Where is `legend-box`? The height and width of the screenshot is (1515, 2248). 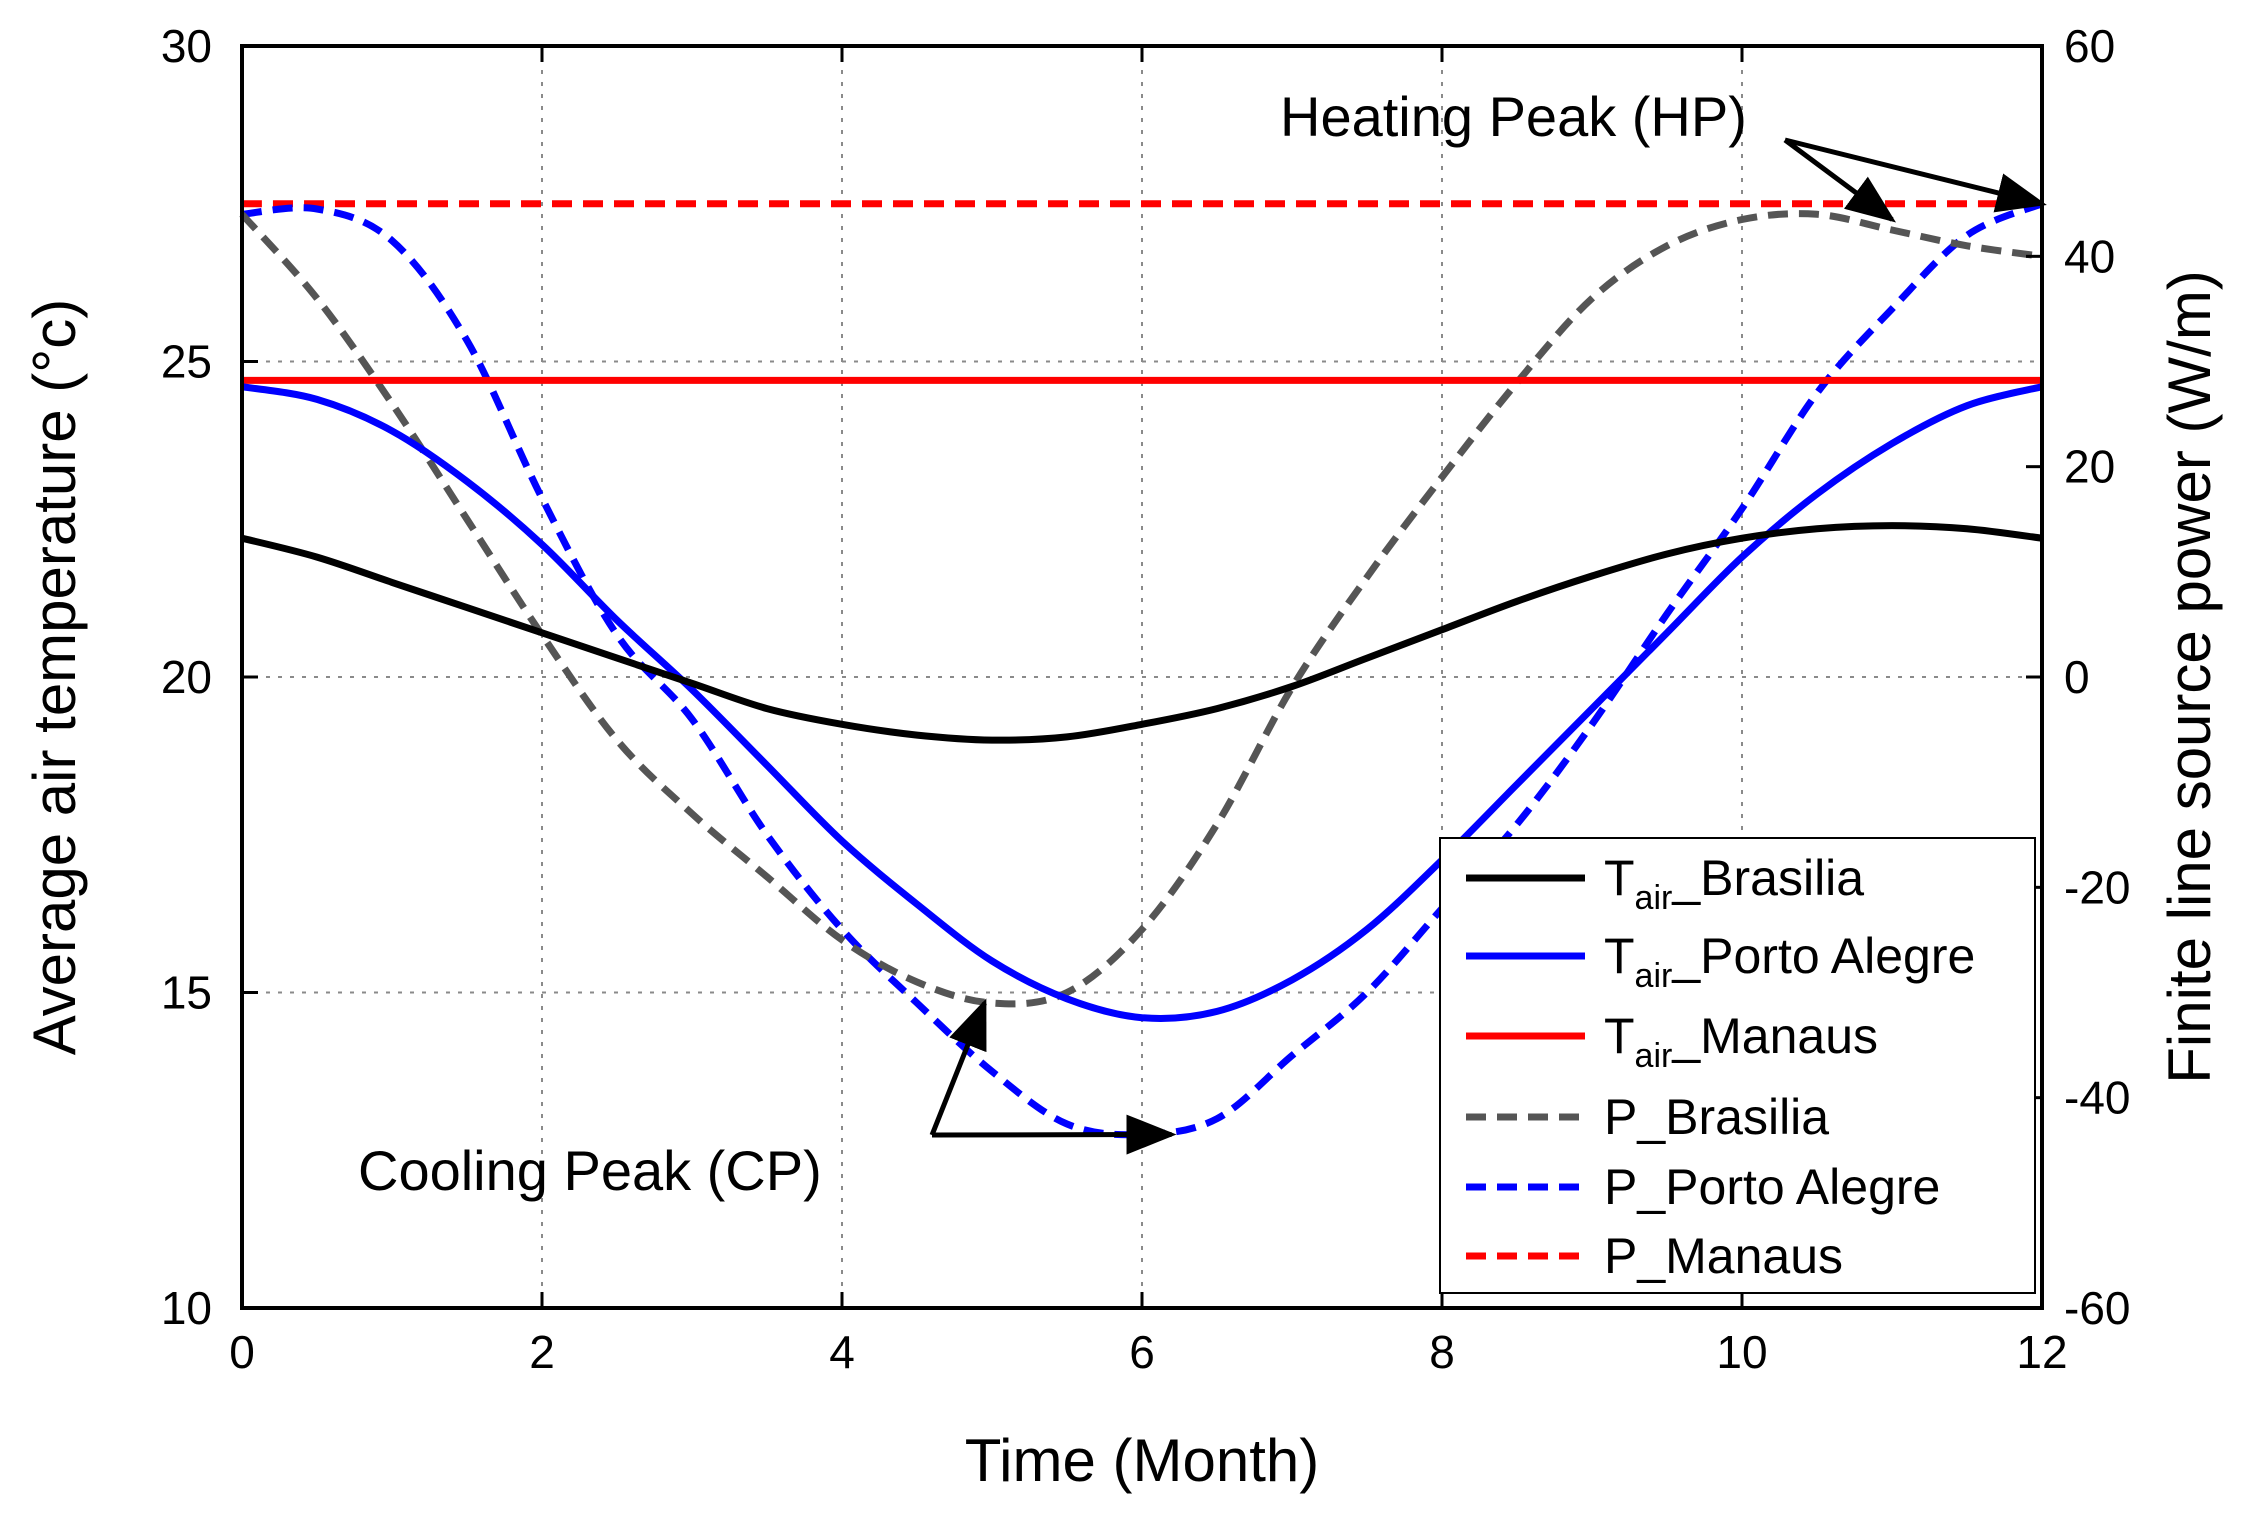
legend-box is located at coordinates (1737, 1065).